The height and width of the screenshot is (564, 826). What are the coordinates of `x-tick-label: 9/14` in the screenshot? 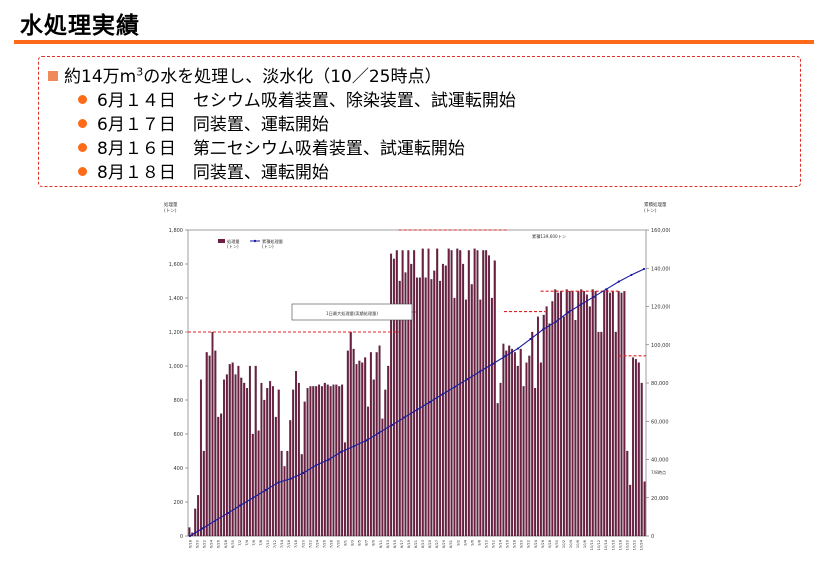 It's located at (501, 543).